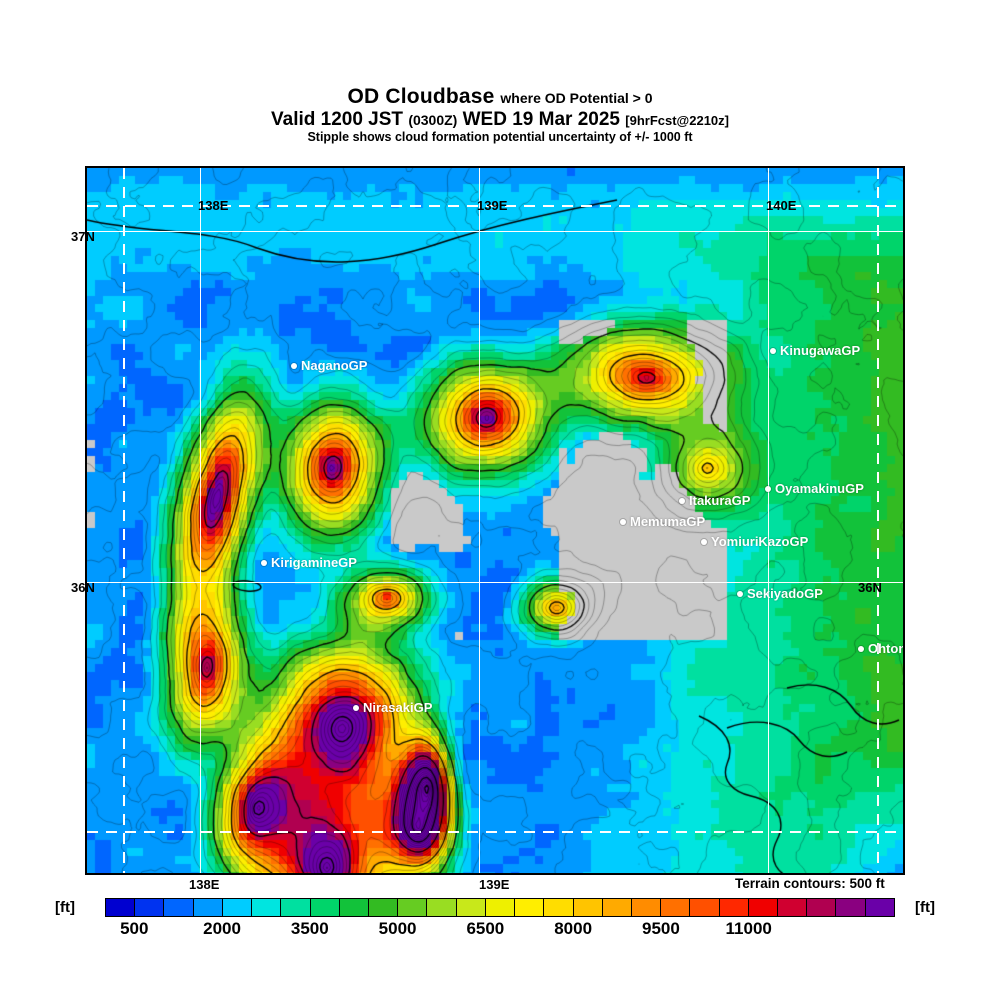 The width and height of the screenshot is (1000, 1000). What do you see at coordinates (885, 648) in the screenshot?
I see `station-label: Ohtone` at bounding box center [885, 648].